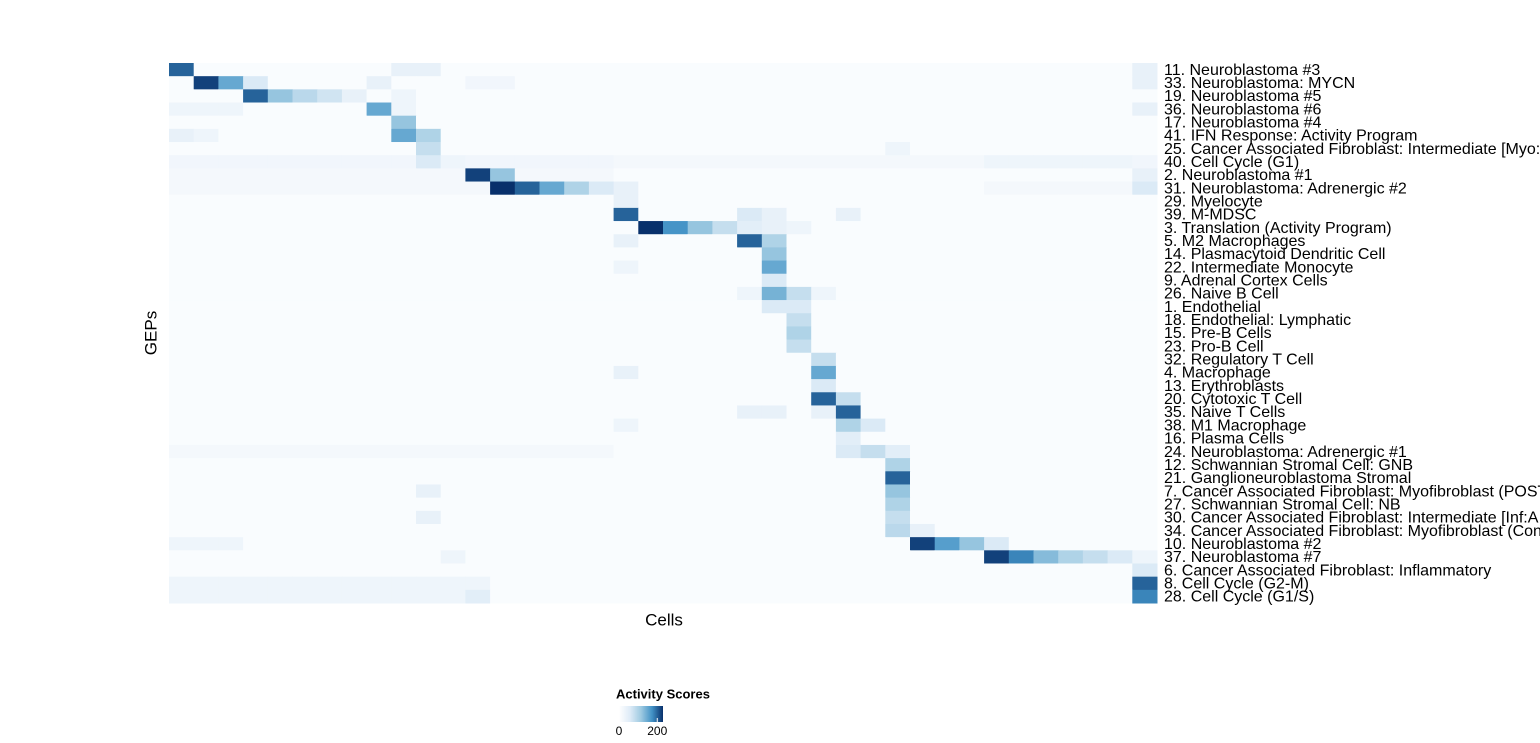 This screenshot has width=1540, height=743. Describe the element at coordinates (1259, 267) in the screenshot. I see `row-label: 22. Intermediate Monocyte` at that location.